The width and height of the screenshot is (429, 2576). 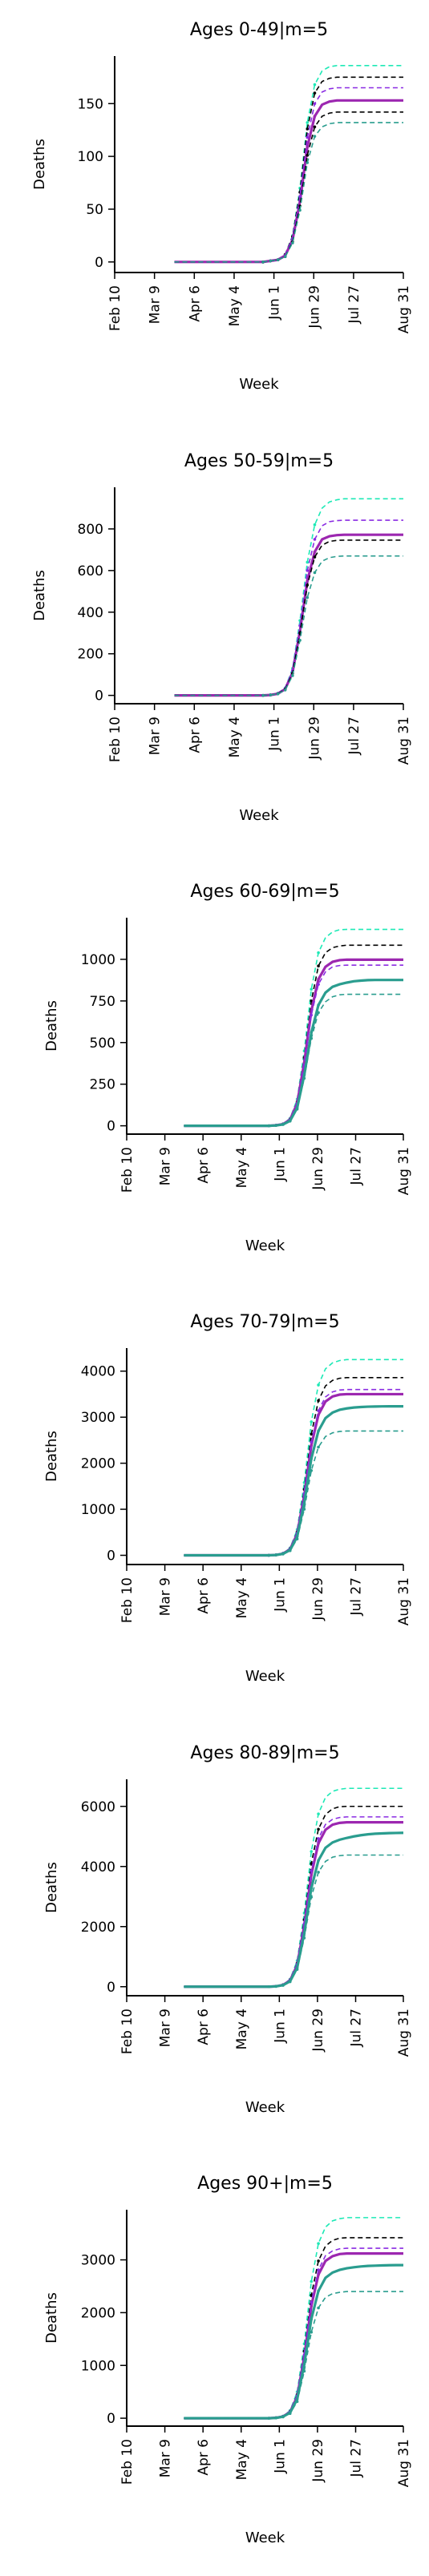 I want to click on y-tick-label: 800, so click(x=90, y=530).